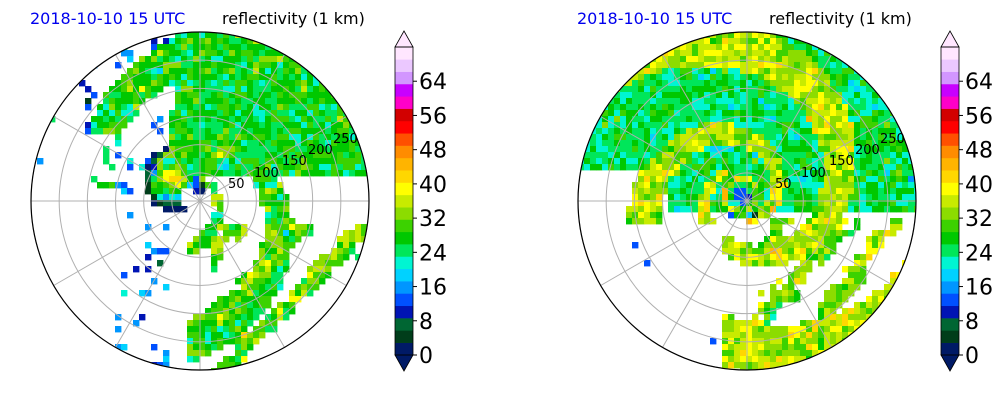 The width and height of the screenshot is (1007, 401). Describe the element at coordinates (979, 116) in the screenshot. I see `colorbar-tick-label: 56` at that location.